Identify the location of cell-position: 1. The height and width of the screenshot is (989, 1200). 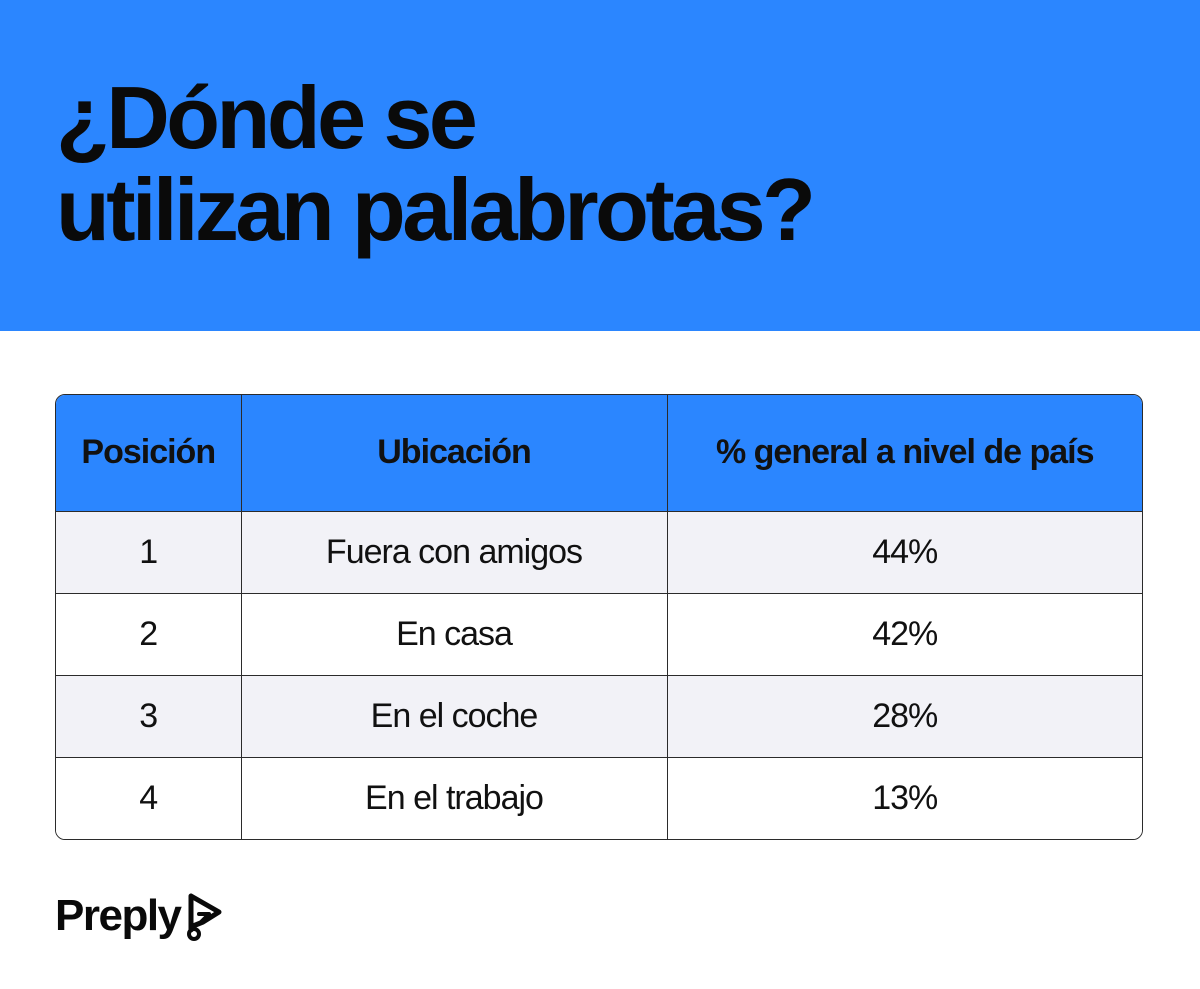
(149, 551).